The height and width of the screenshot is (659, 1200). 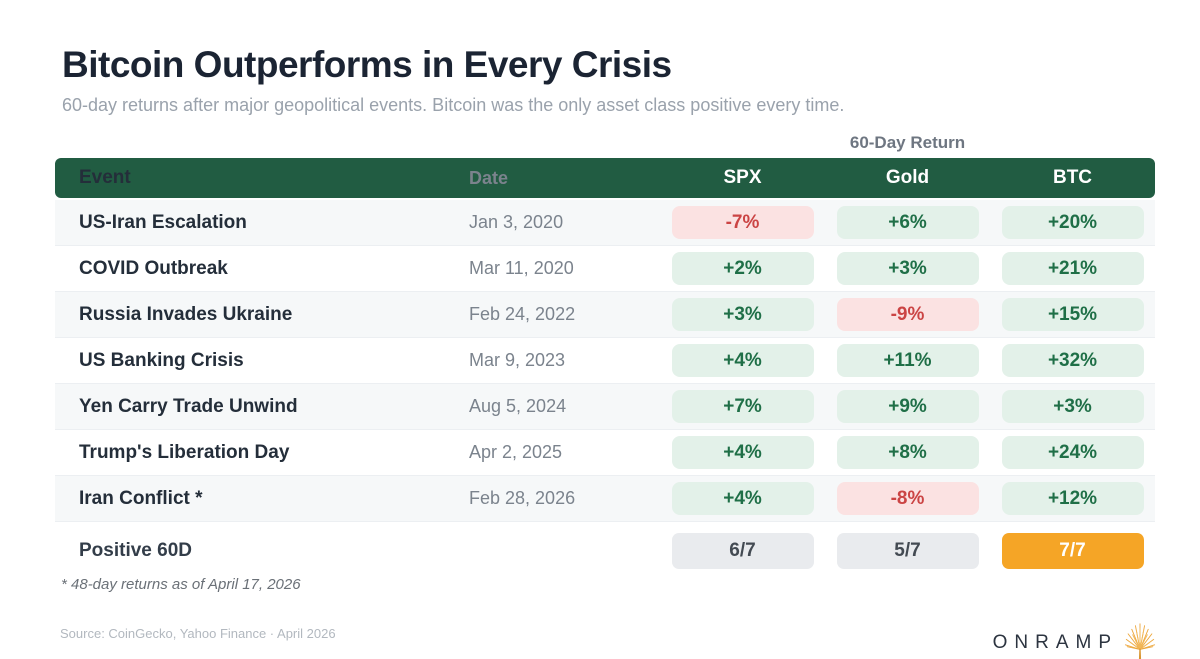 What do you see at coordinates (605, 551) in the screenshot?
I see `summary-row: Positive 60D 6/7 5/7 7/7` at bounding box center [605, 551].